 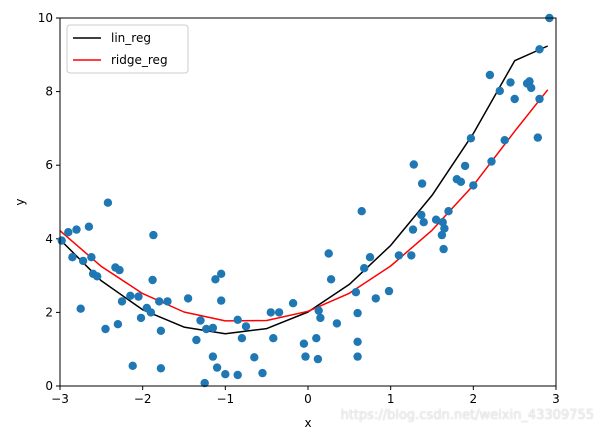 I want to click on legend-box, so click(x=127, y=49).